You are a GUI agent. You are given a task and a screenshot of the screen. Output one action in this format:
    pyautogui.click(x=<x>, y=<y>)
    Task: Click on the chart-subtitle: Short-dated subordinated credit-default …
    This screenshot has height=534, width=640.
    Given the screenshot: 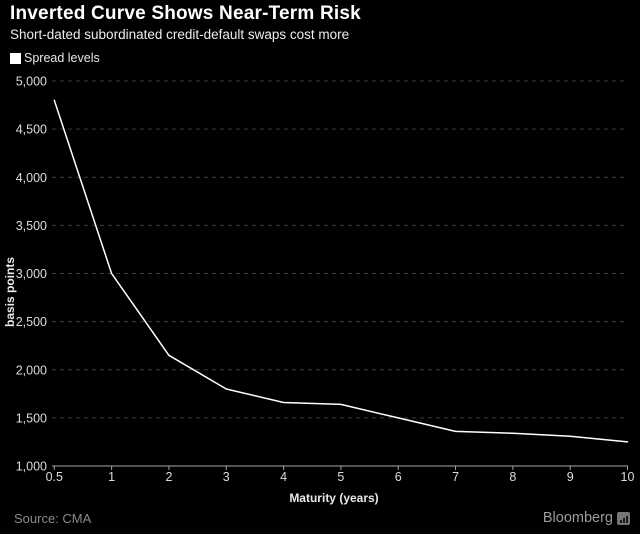 What is the action you would take?
    pyautogui.click(x=180, y=34)
    